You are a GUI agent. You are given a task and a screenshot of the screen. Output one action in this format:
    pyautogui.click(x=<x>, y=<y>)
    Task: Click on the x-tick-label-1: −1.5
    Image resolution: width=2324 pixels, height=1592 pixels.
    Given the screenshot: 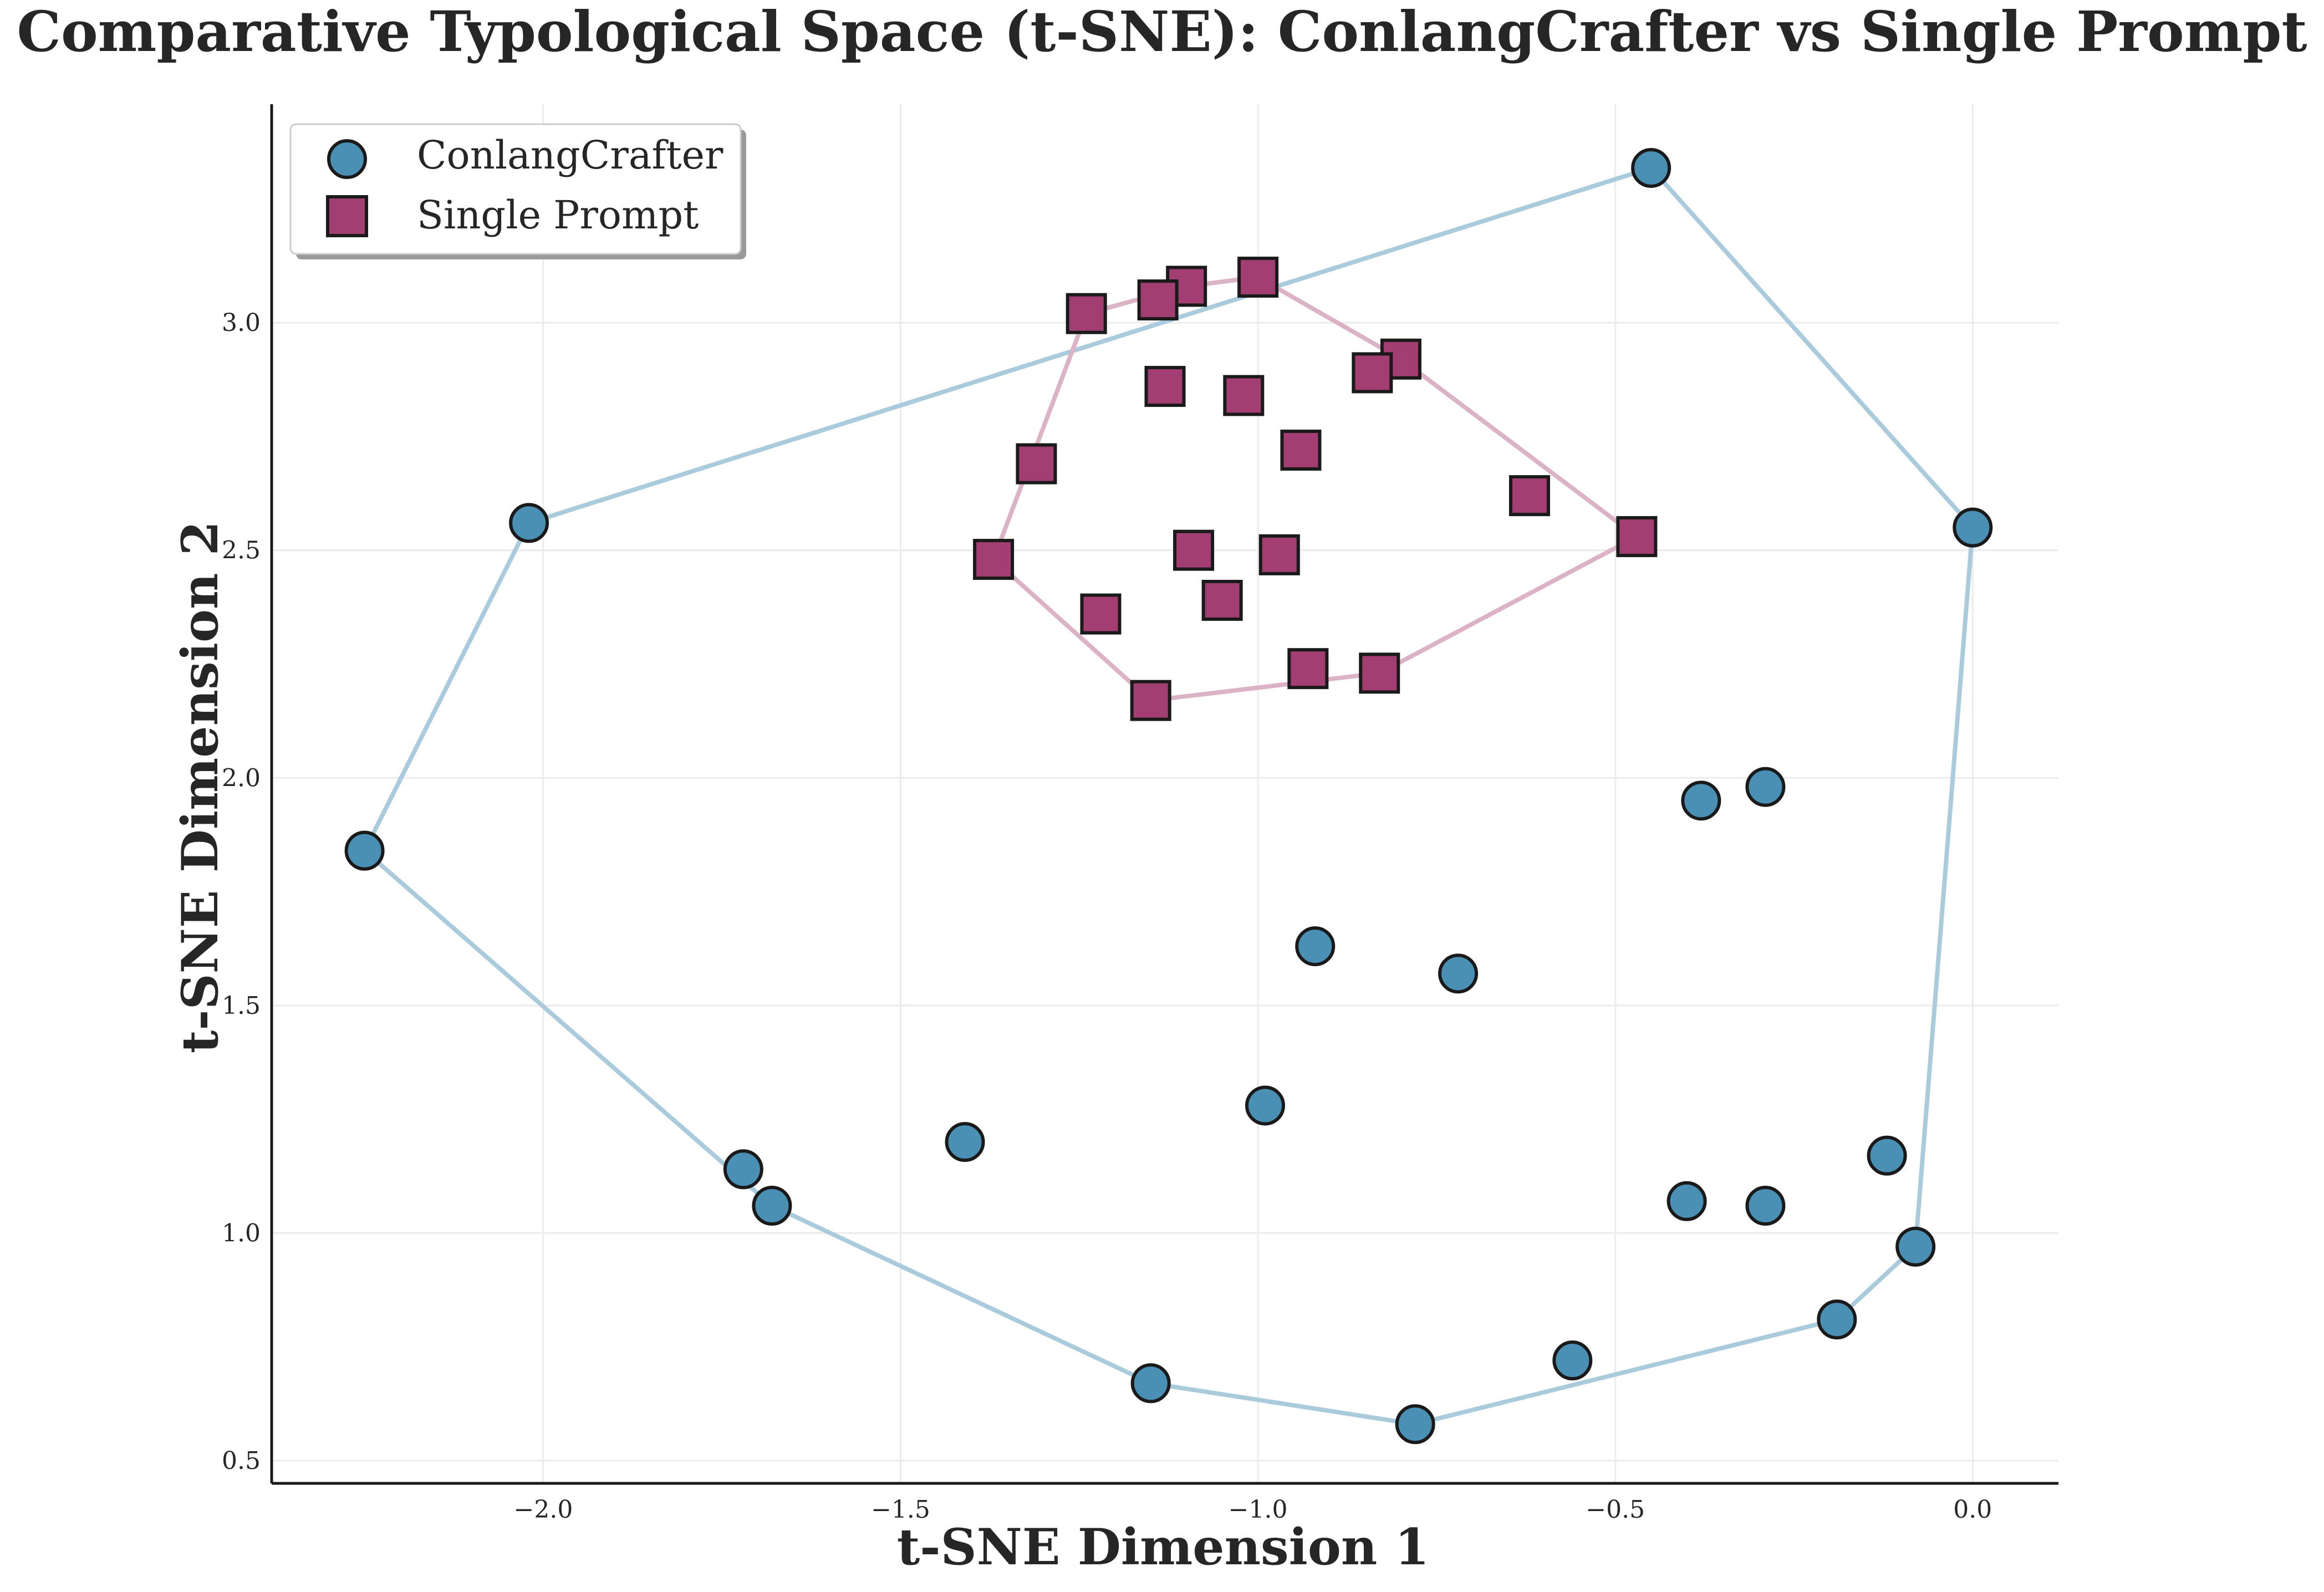 What is the action you would take?
    pyautogui.click(x=901, y=1510)
    